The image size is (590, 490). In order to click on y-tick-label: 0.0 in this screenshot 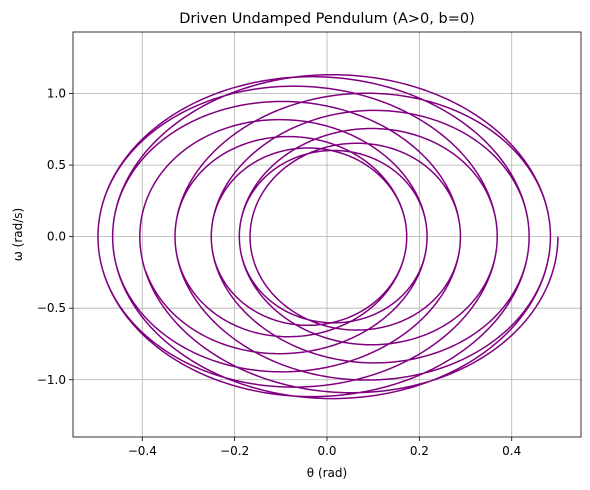, I will do `click(56, 237)`.